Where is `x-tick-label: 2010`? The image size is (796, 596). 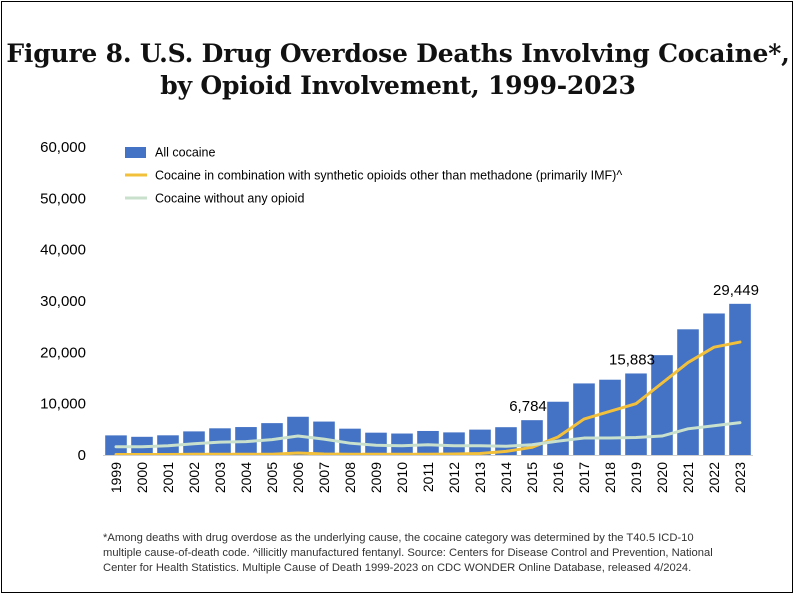 x-tick-label: 2010 is located at coordinates (402, 477).